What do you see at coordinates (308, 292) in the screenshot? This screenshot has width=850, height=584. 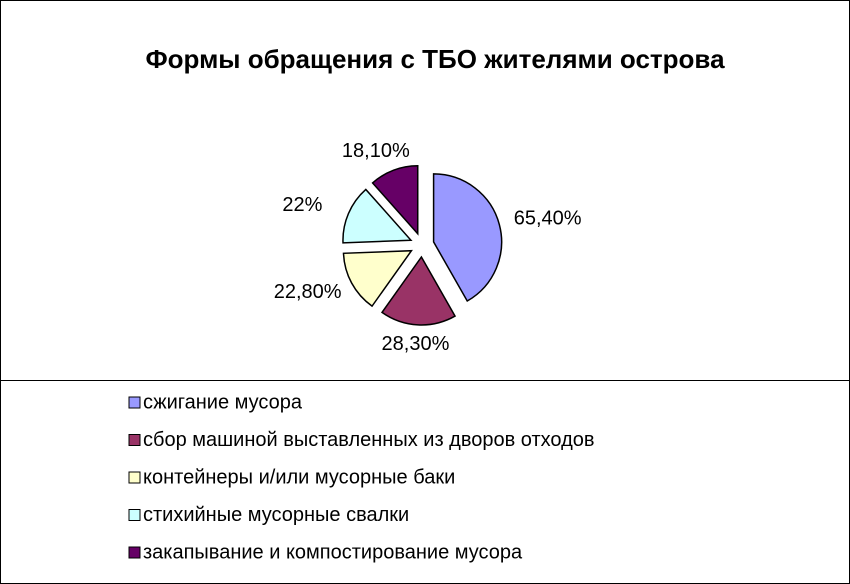 I see `data-label: 22,80%` at bounding box center [308, 292].